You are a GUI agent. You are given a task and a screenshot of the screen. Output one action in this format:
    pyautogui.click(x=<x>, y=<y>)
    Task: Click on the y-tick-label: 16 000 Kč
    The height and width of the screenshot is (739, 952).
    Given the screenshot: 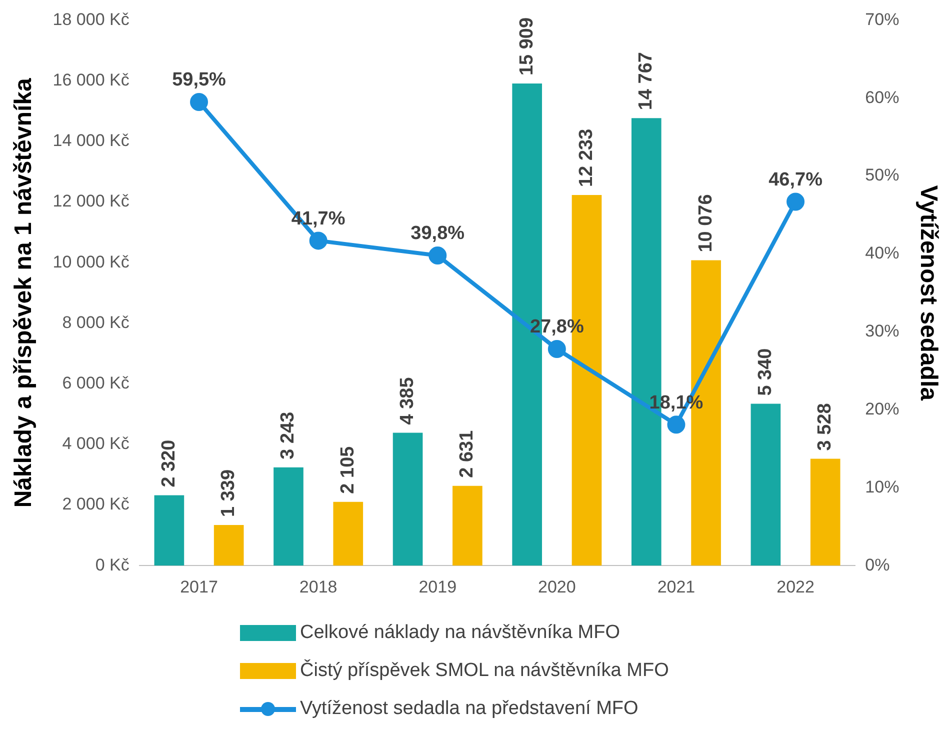 What is the action you would take?
    pyautogui.click(x=91, y=80)
    